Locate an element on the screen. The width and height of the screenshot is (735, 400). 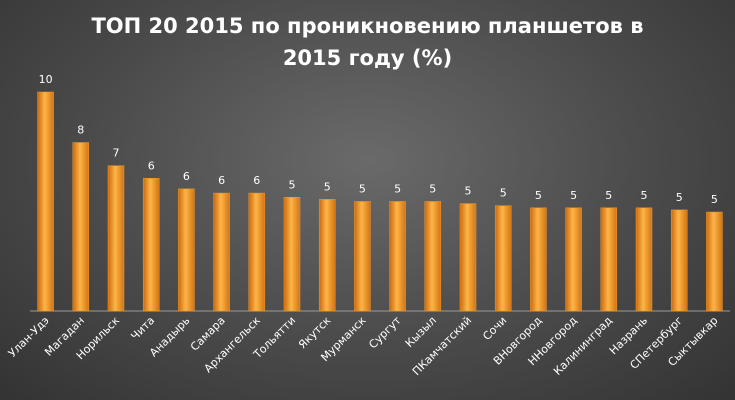
x-tick-label: Сочи is located at coordinates (494, 328).